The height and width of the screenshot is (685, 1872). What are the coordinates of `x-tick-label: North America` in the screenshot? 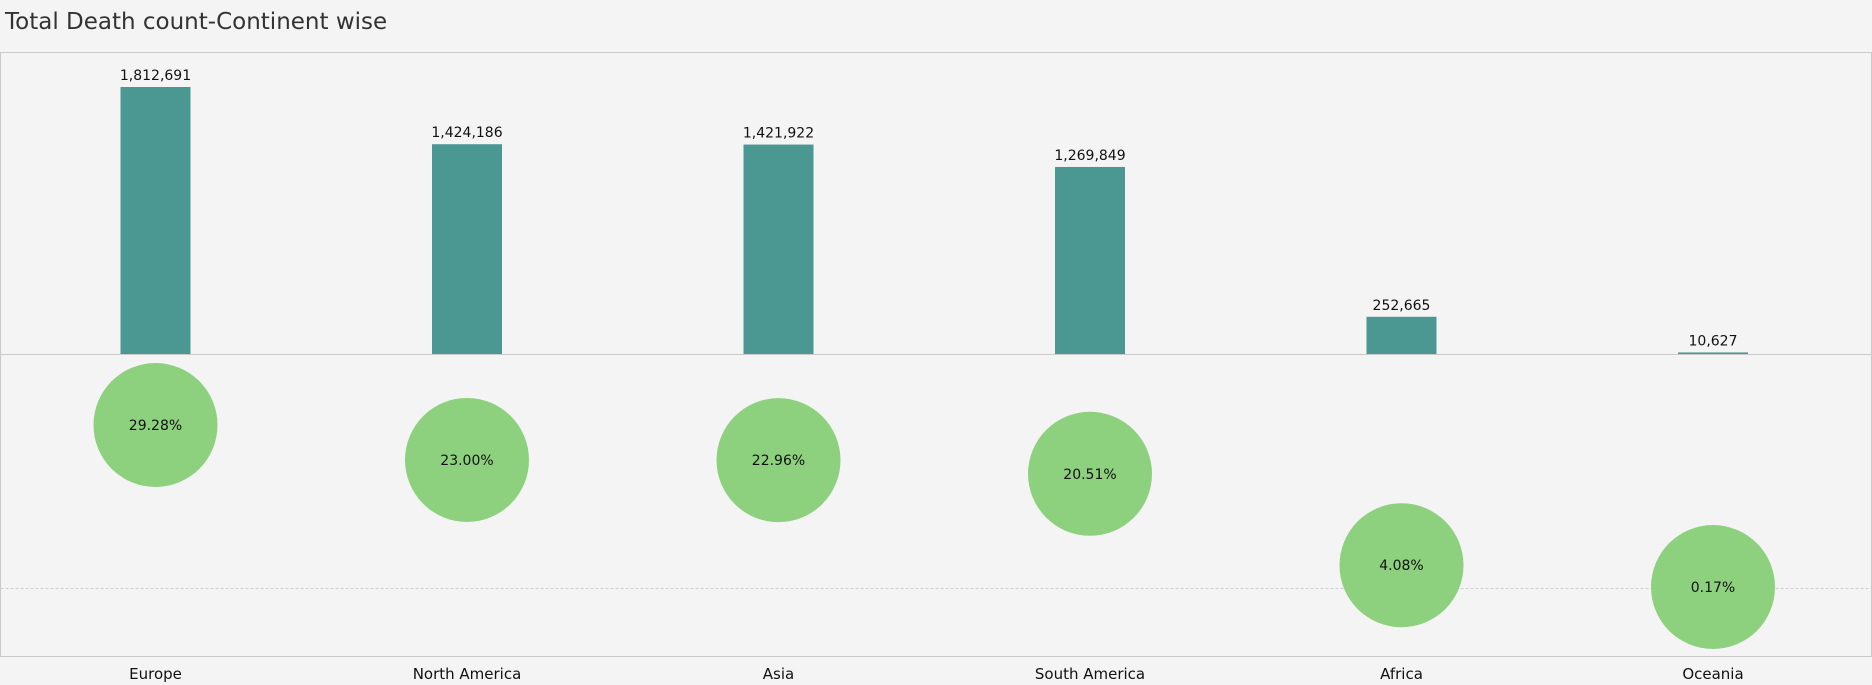 It's located at (467, 674).